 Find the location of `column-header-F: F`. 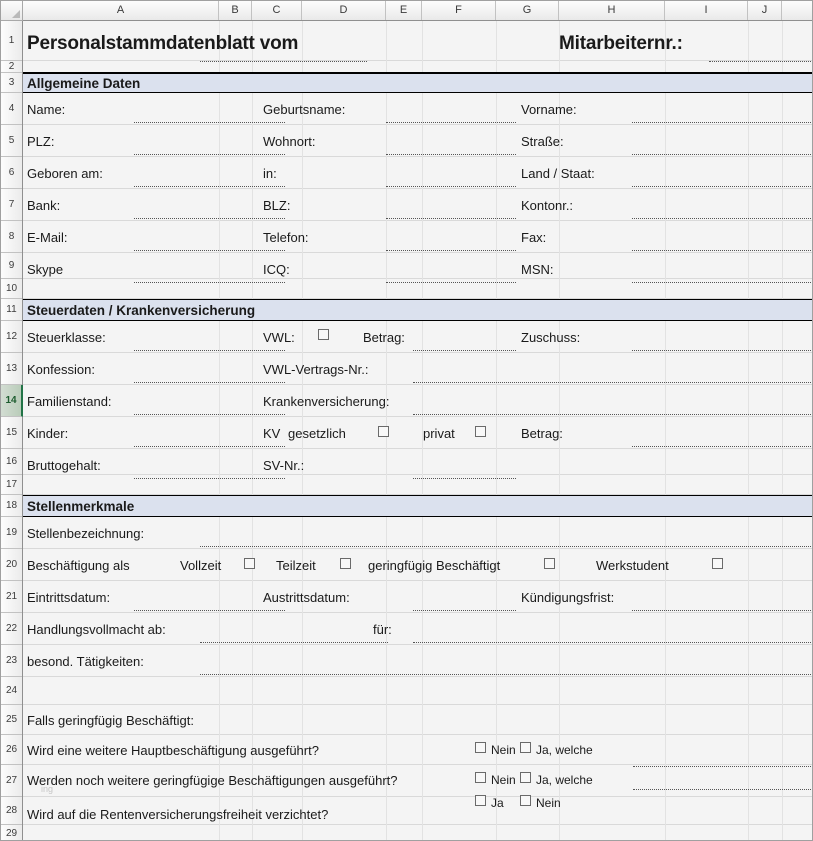

column-header-F: F is located at coordinates (459, 10).